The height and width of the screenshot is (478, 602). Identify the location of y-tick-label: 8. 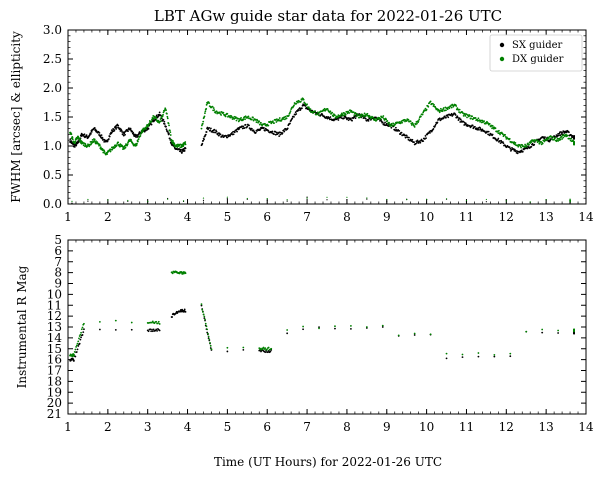
(58, 273).